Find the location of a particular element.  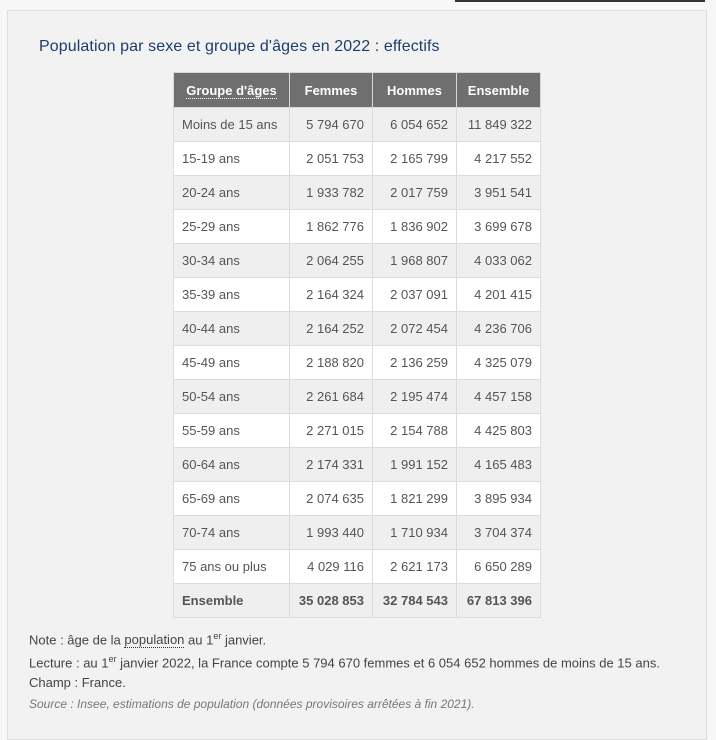

cell-men: 2 017 759 is located at coordinates (414, 192).